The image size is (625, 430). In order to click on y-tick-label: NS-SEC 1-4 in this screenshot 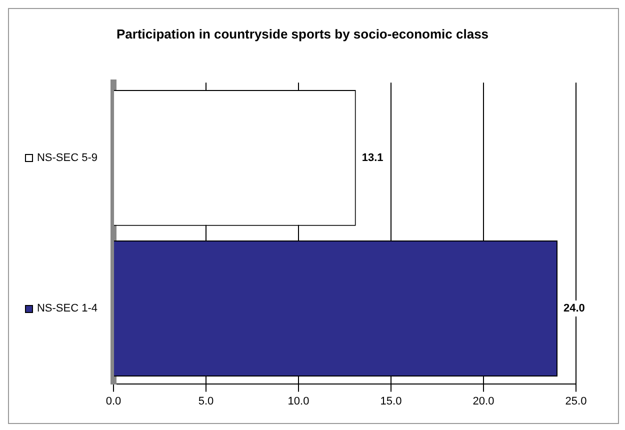, I will do `click(67, 308)`.